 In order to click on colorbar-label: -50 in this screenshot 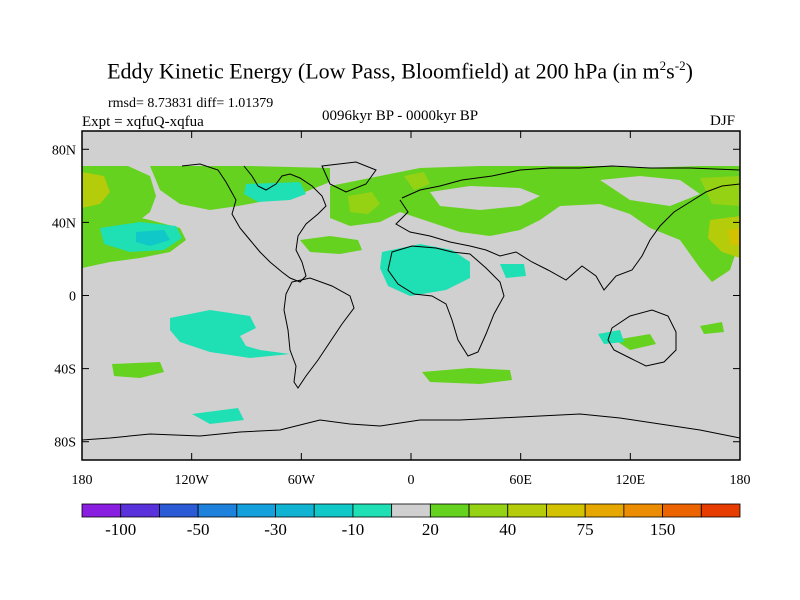, I will do `click(198, 529)`.